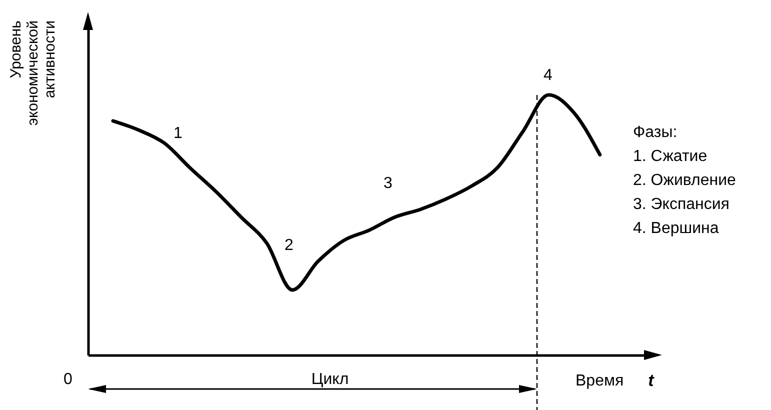 This screenshot has height=410, width=771. What do you see at coordinates (670, 156) in the screenshot?
I see `text: 1. Сжатие` at bounding box center [670, 156].